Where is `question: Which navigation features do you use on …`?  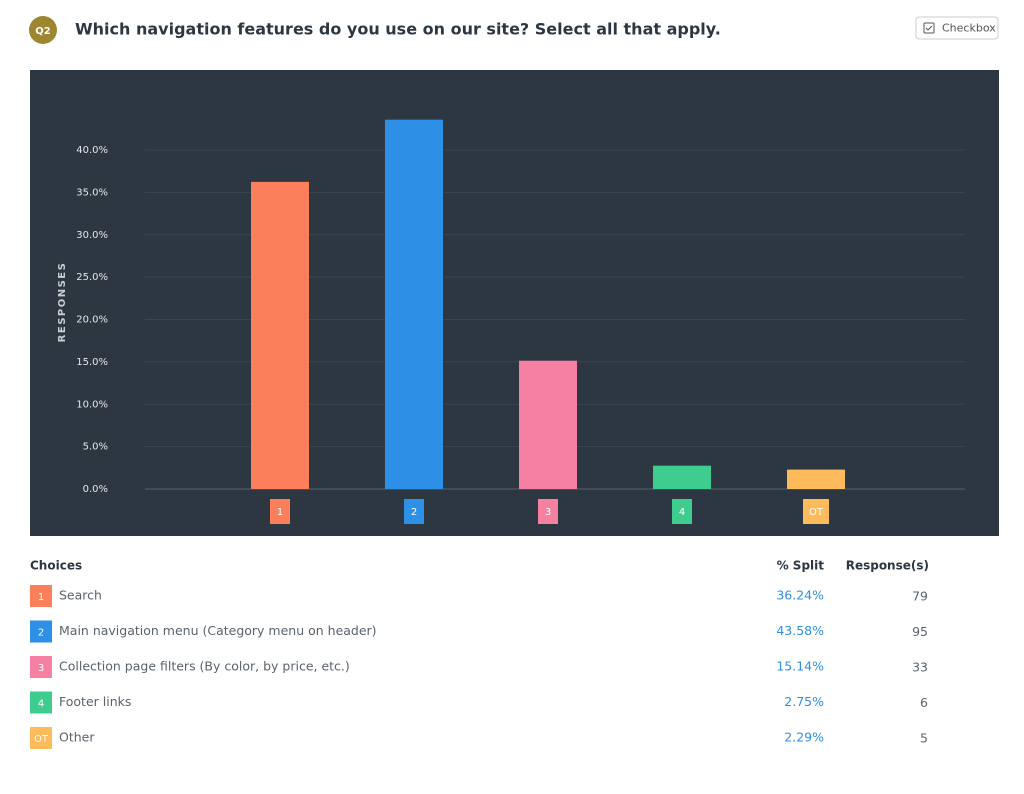
question: Which navigation features do you use on … is located at coordinates (398, 29).